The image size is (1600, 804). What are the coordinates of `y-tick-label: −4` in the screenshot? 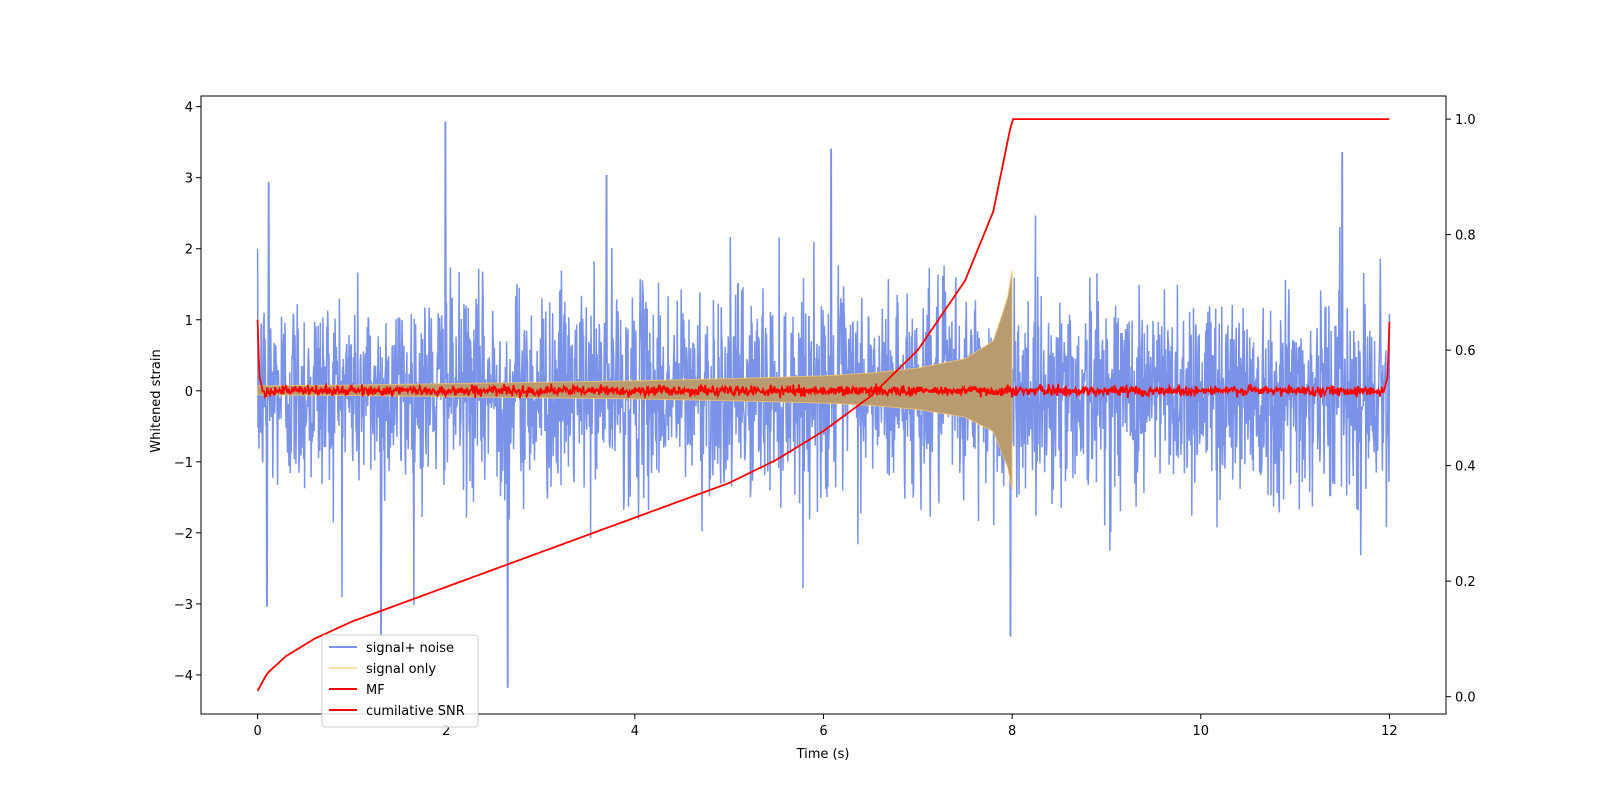 It's located at (183, 676).